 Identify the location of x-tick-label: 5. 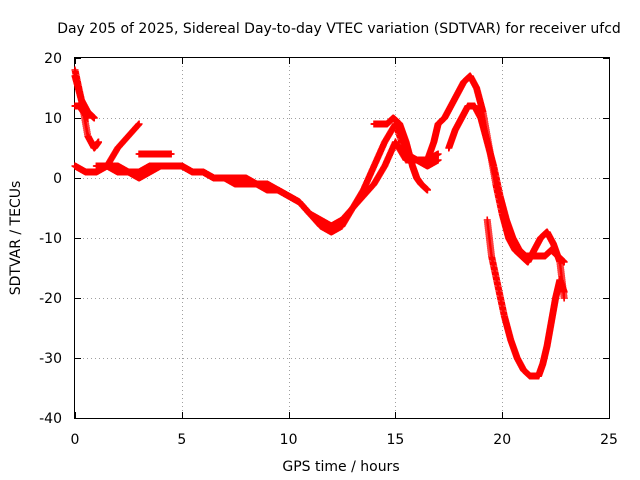
(181, 440).